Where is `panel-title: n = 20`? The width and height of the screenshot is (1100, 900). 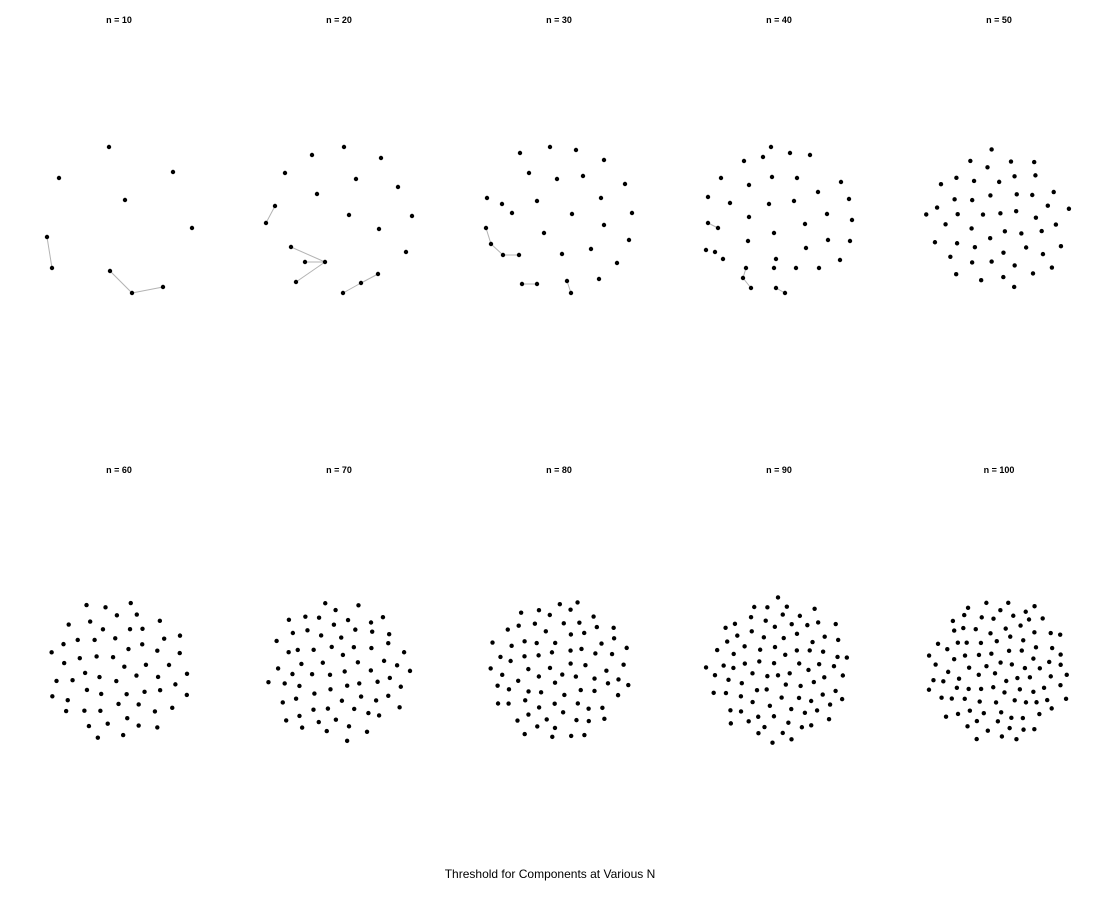 panel-title: n = 20 is located at coordinates (339, 20).